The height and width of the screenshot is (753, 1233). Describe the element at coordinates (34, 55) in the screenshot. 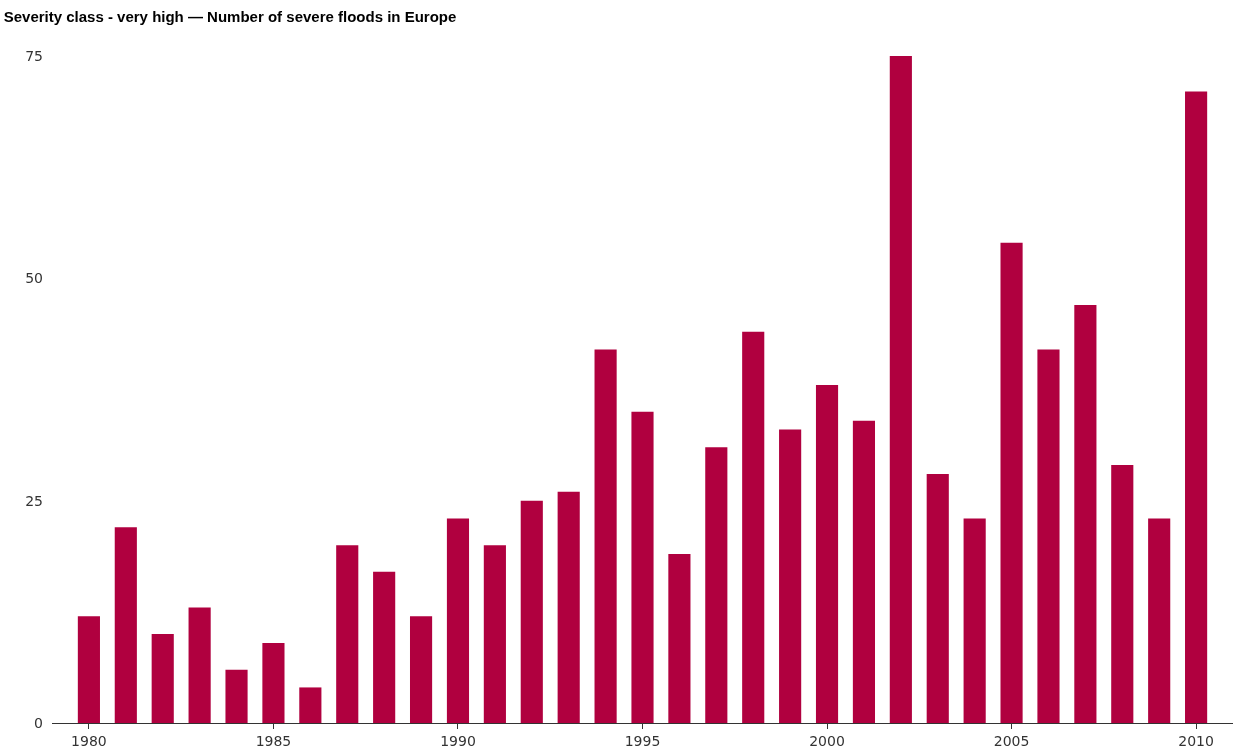

I see `y-tick-label: 75` at that location.